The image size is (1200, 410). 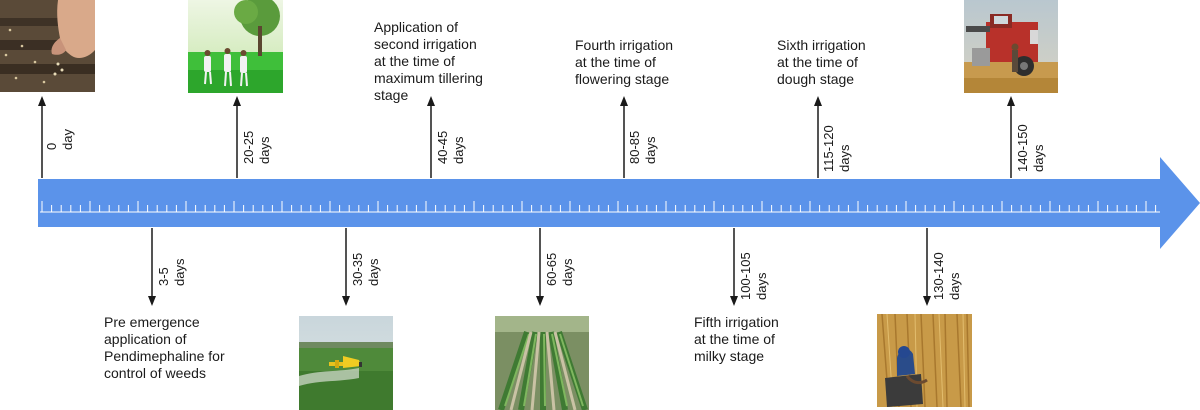 What do you see at coordinates (256, 147) in the screenshot?
I see `day-label-20-25: 20-25 days` at bounding box center [256, 147].